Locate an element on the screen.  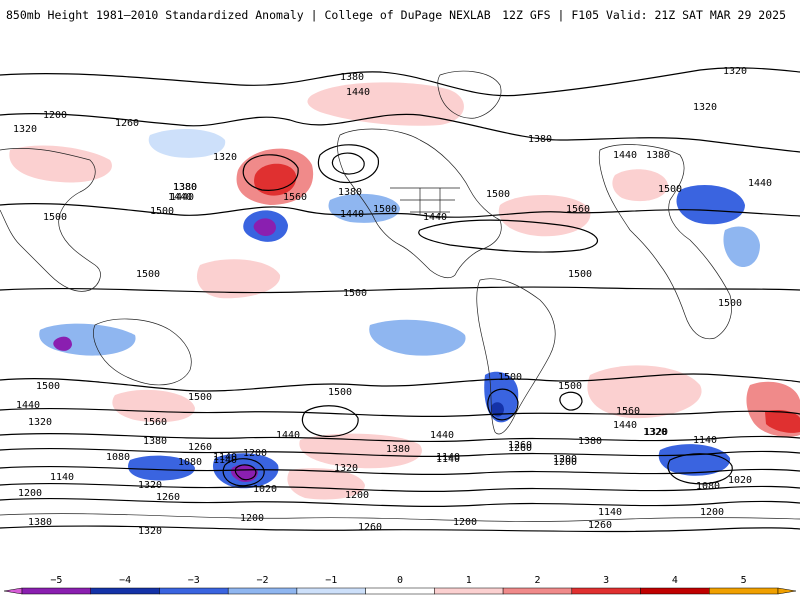
colorbar-tick-label: 0 is located at coordinates (400, 580).